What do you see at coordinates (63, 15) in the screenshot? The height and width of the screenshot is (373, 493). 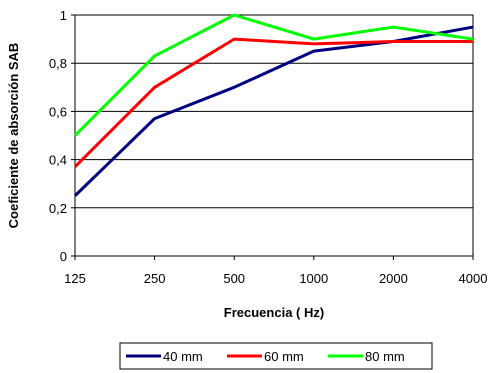 I see `y-tick-label: 1` at bounding box center [63, 15].